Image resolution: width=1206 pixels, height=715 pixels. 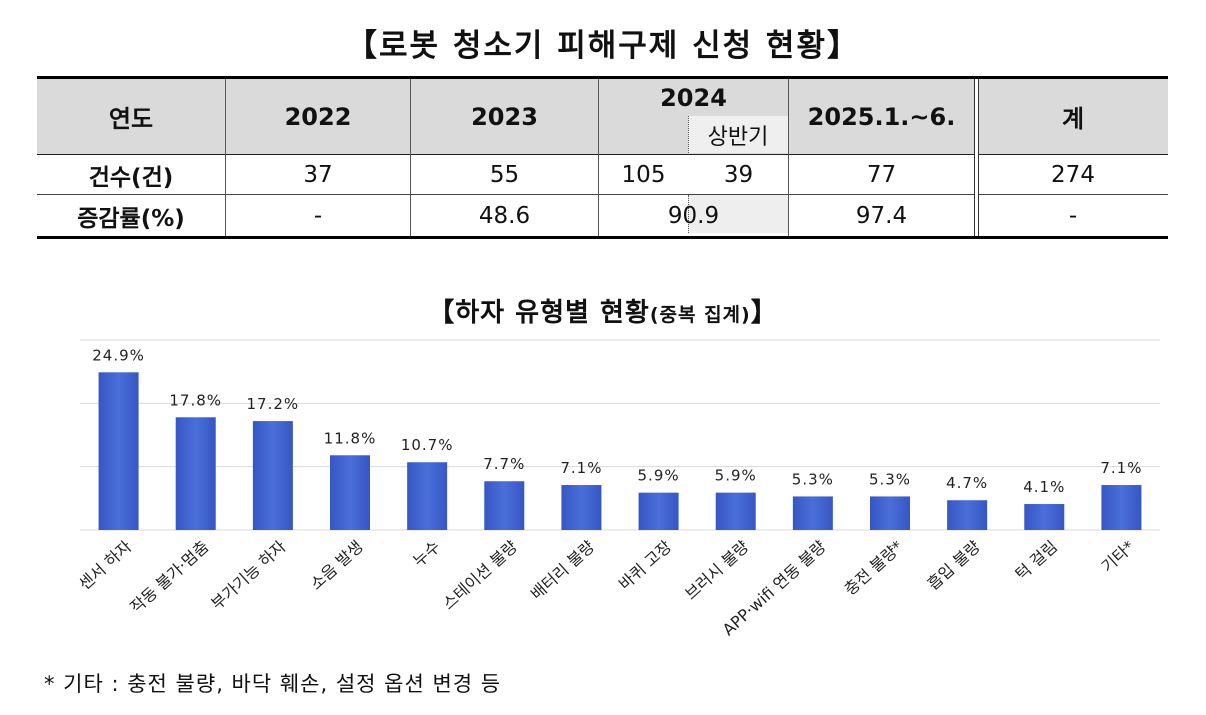 What do you see at coordinates (716, 570) in the screenshot?
I see `category-label: 브러시 불량` at bounding box center [716, 570].